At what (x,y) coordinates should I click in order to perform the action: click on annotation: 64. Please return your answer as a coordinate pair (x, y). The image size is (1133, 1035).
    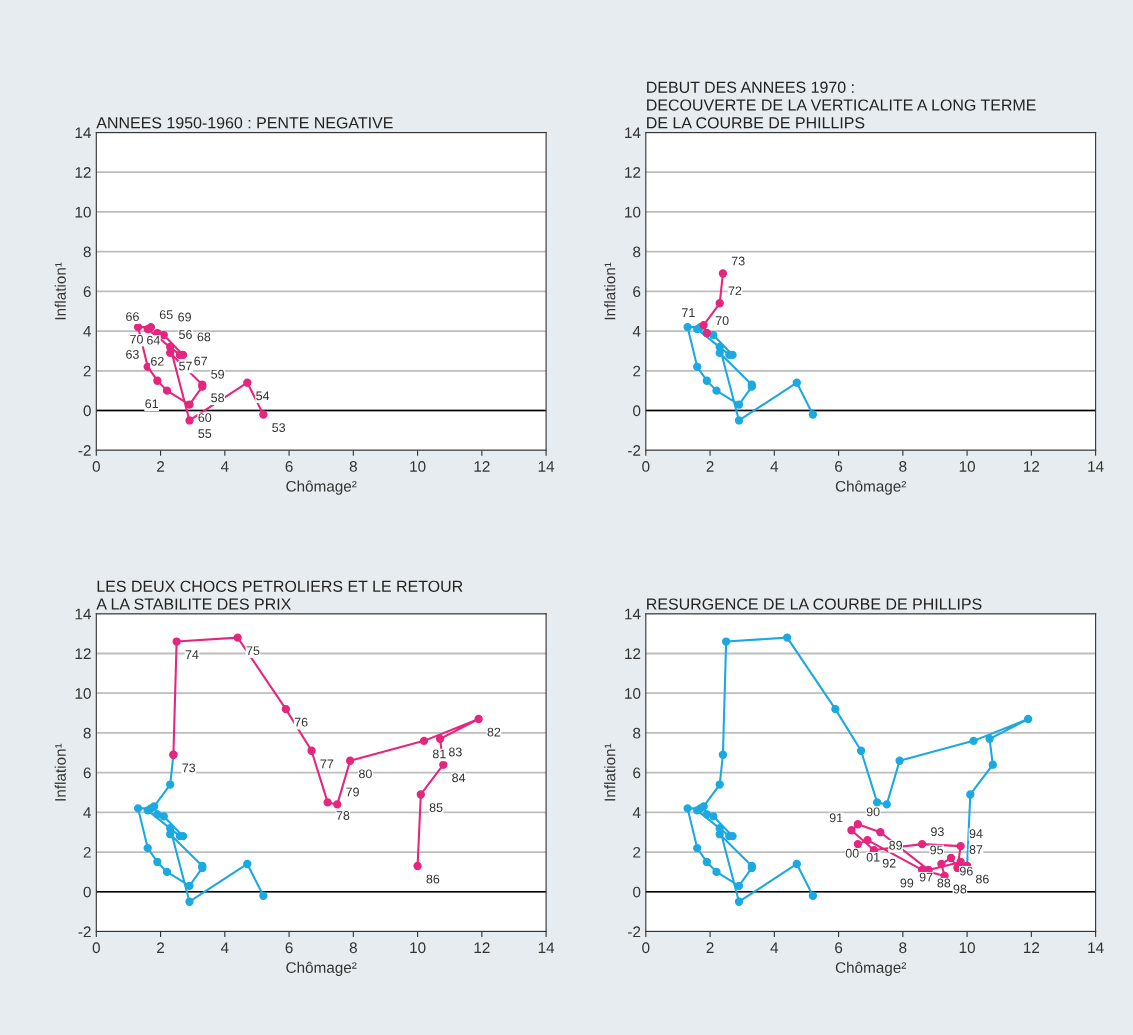
    Looking at the image, I should click on (153, 340).